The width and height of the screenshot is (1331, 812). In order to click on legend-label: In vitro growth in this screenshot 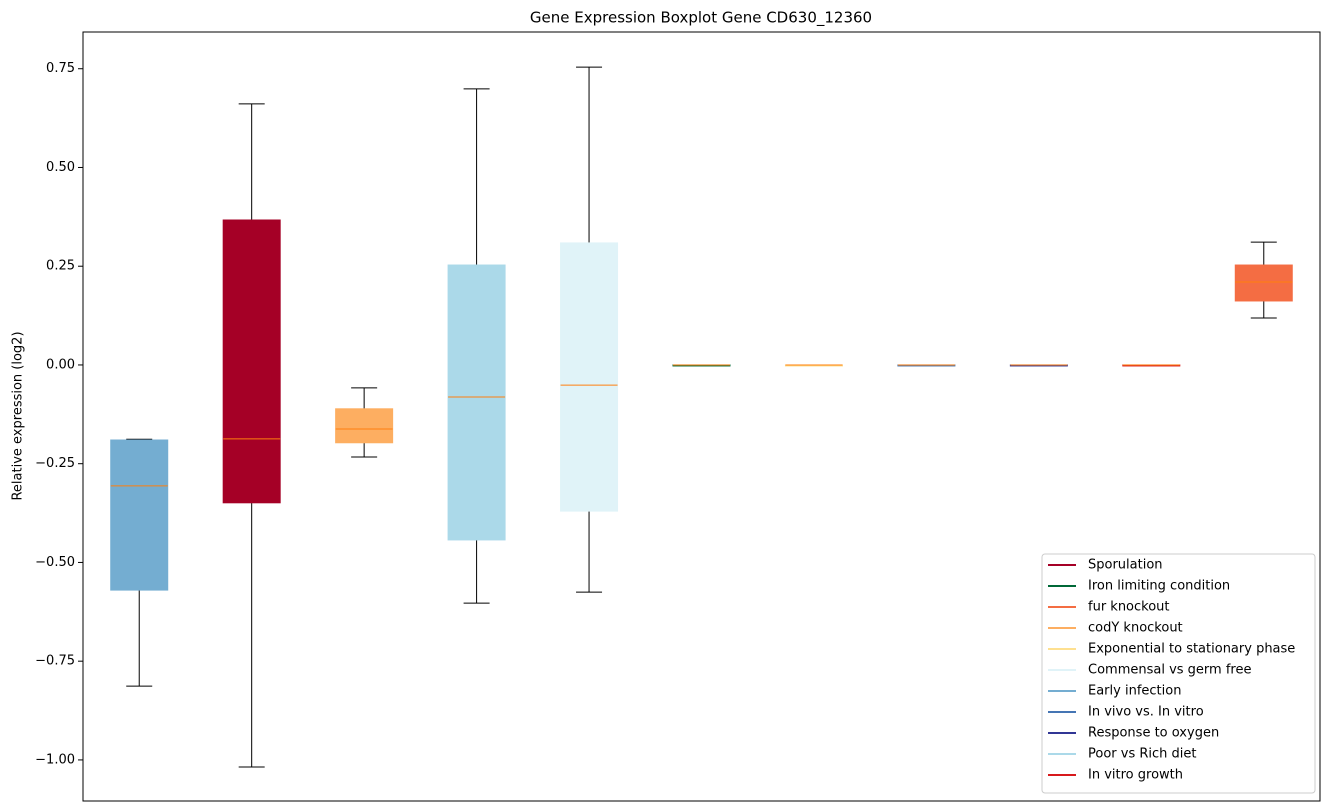, I will do `click(1135, 775)`.